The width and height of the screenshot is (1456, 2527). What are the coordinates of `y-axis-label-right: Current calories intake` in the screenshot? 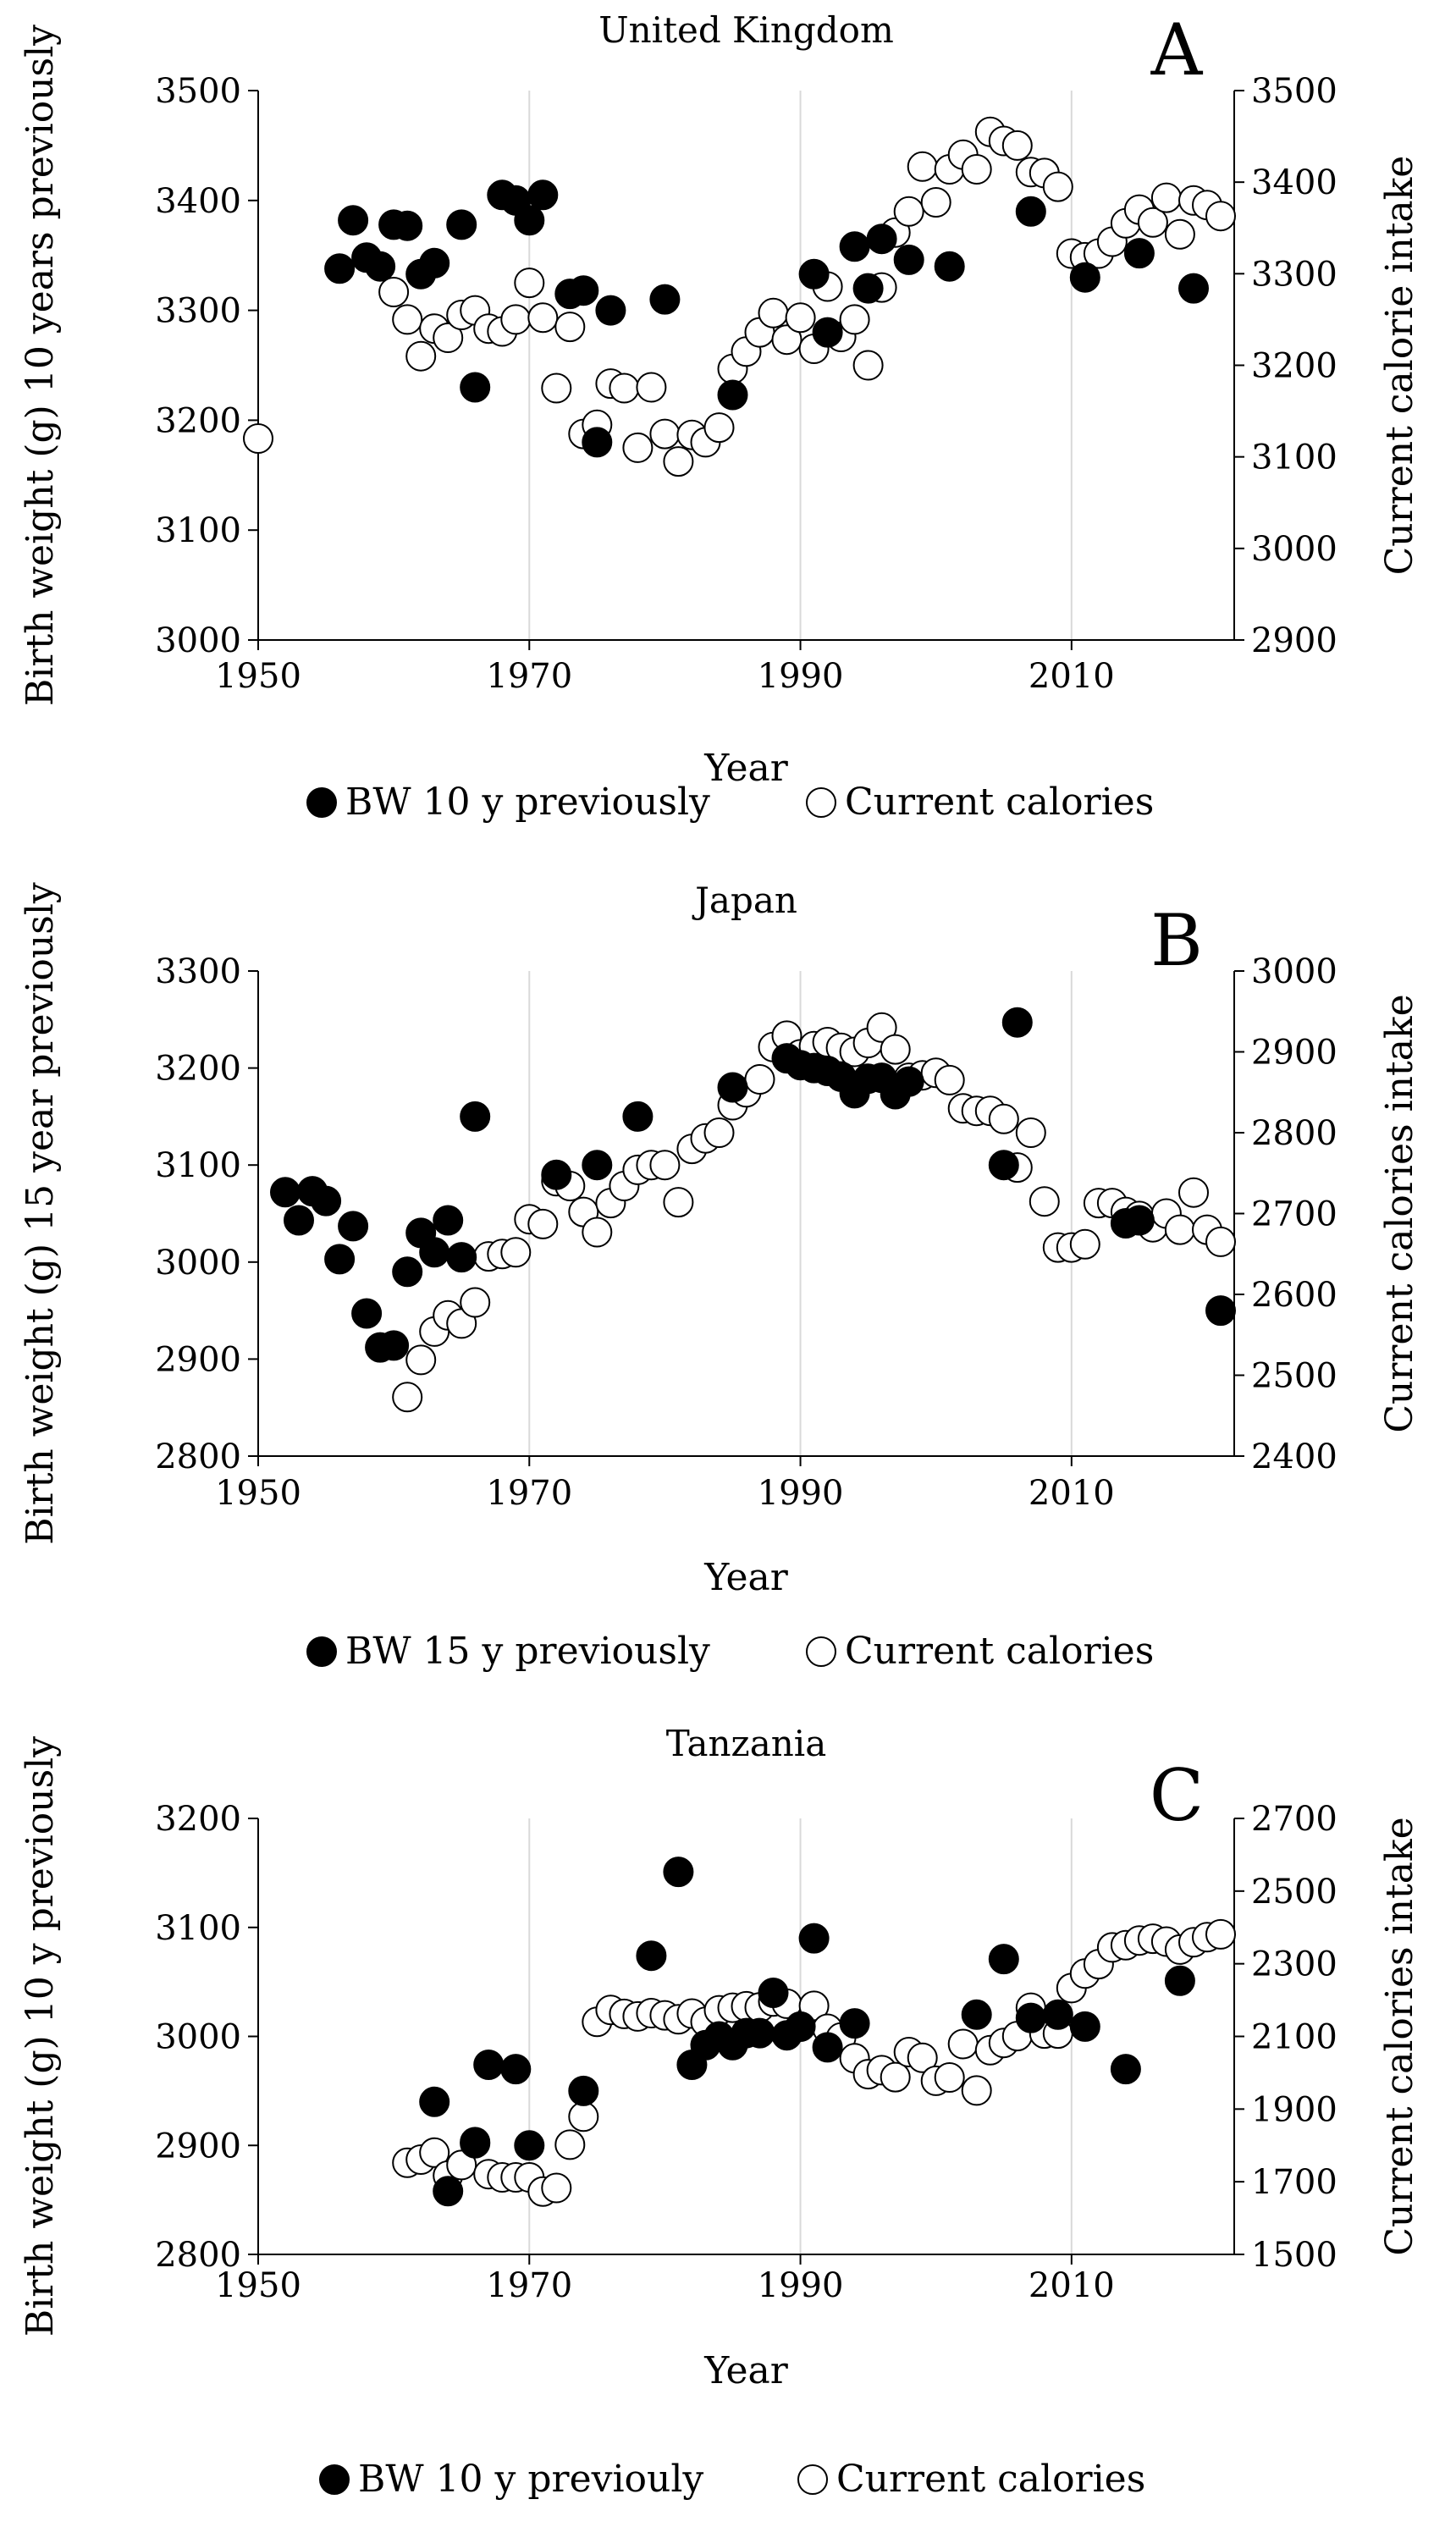 It's located at (1399, 2036).